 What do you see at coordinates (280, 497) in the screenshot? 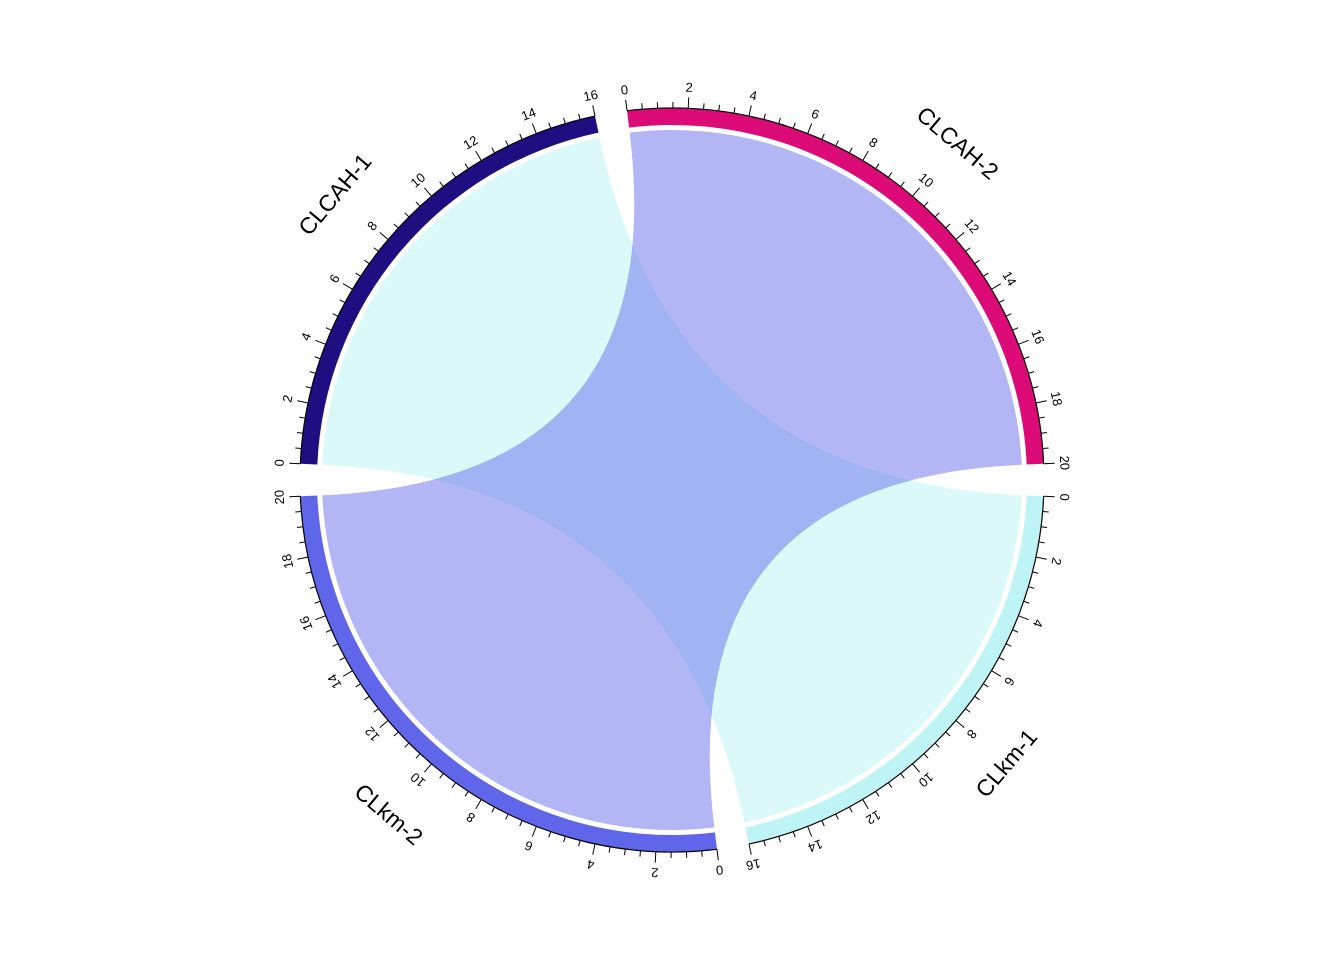
I see `tick-label: 20` at bounding box center [280, 497].